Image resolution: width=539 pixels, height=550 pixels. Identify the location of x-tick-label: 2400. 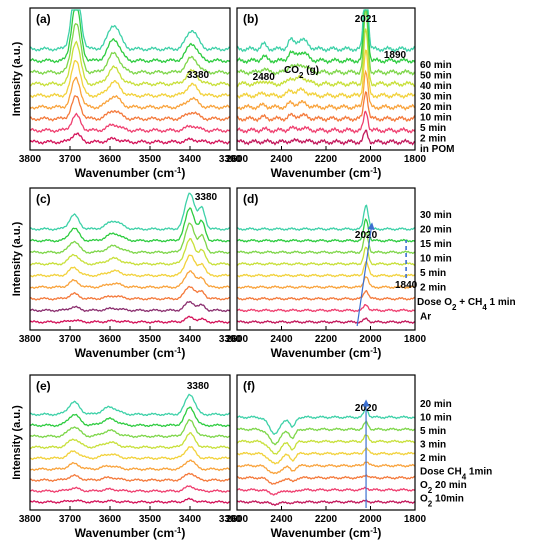
(281, 159).